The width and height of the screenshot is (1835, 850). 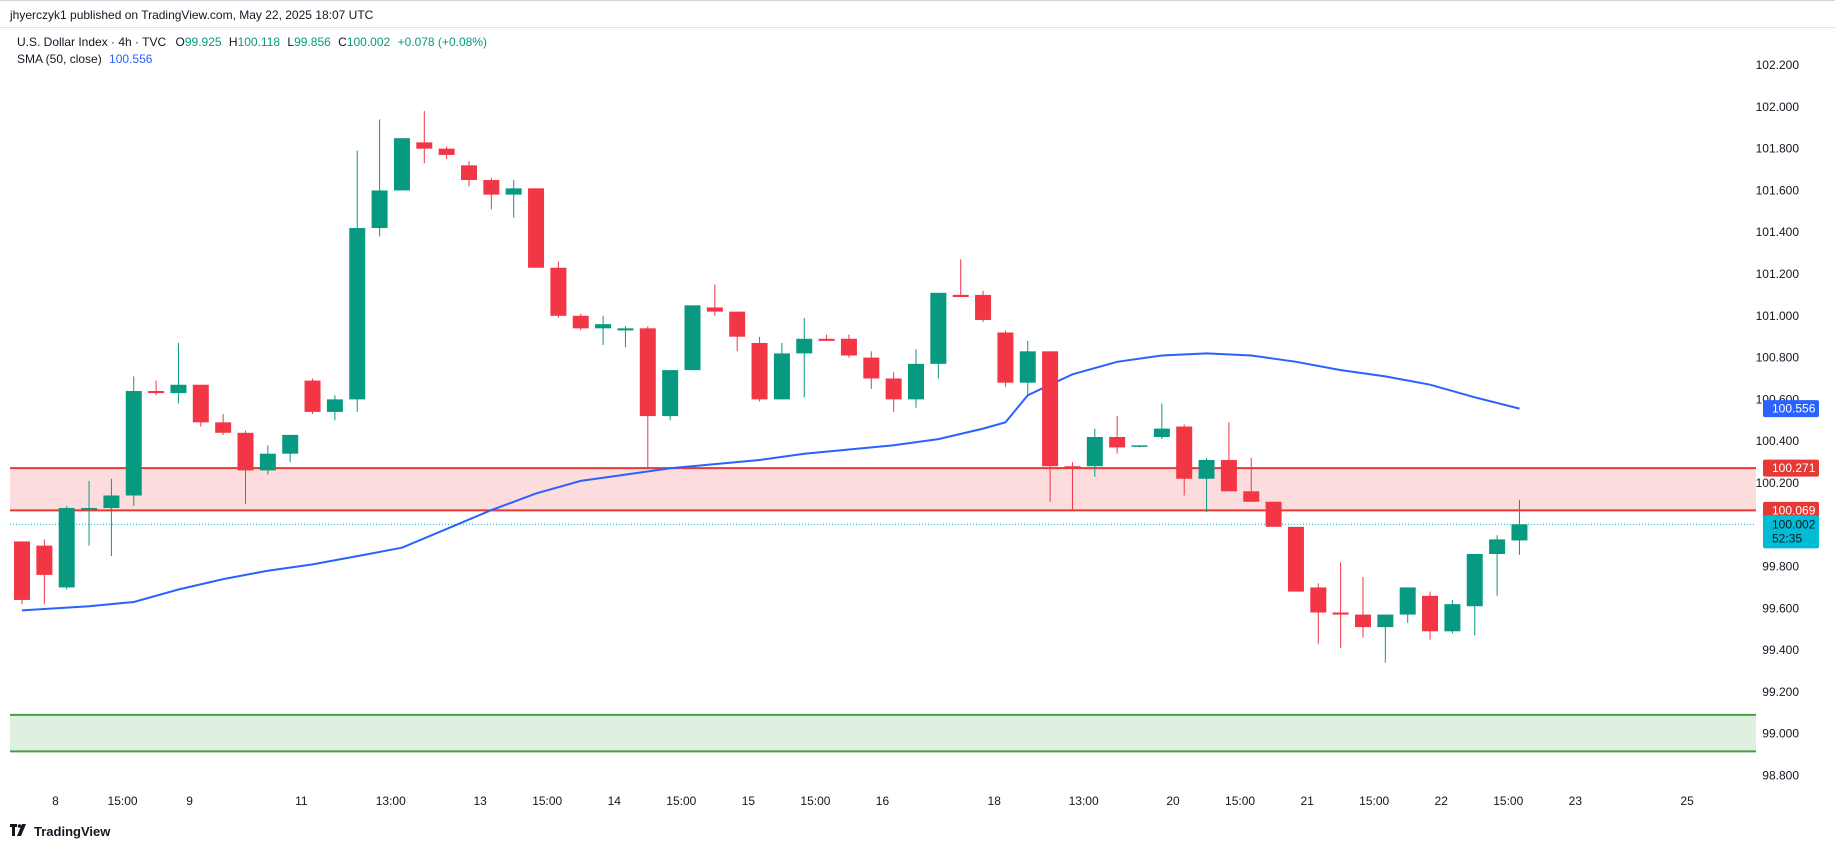 What do you see at coordinates (1794, 524) in the screenshot?
I see `last-price-badge-text: 100.002` at bounding box center [1794, 524].